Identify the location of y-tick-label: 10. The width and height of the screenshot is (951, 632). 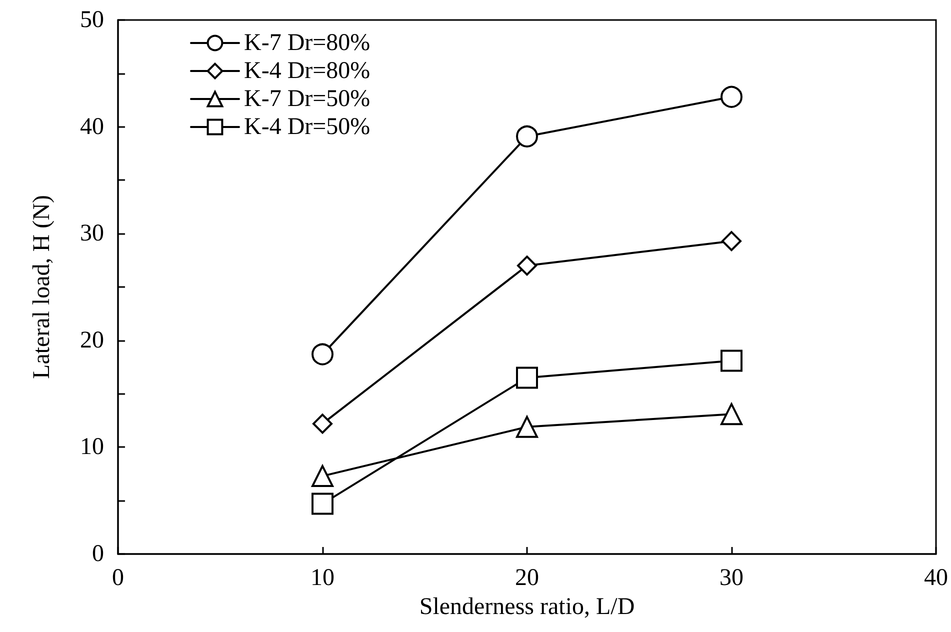
(92, 447).